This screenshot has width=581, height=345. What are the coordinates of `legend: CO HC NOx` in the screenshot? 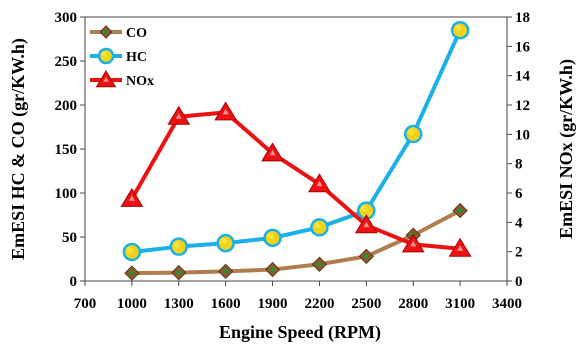 It's located at (122, 57).